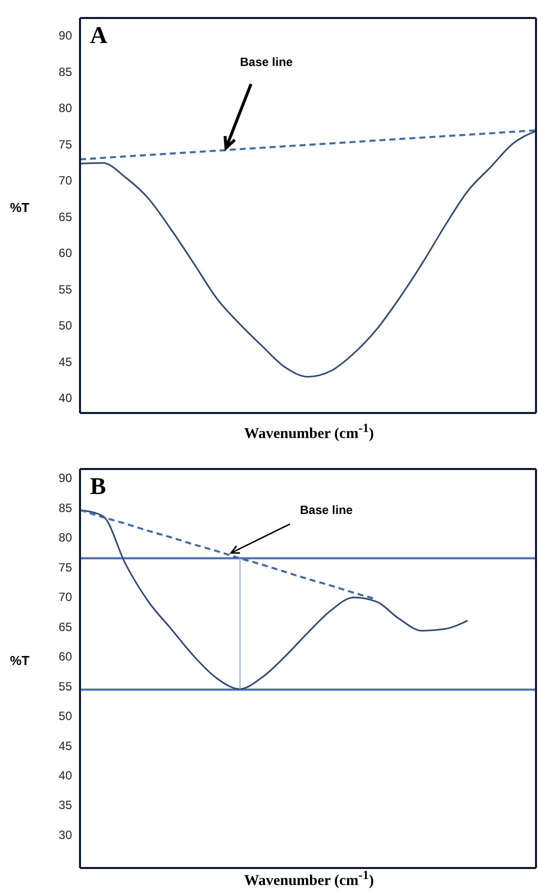  Describe the element at coordinates (65, 805) in the screenshot. I see `y-tick-label: 35` at that location.